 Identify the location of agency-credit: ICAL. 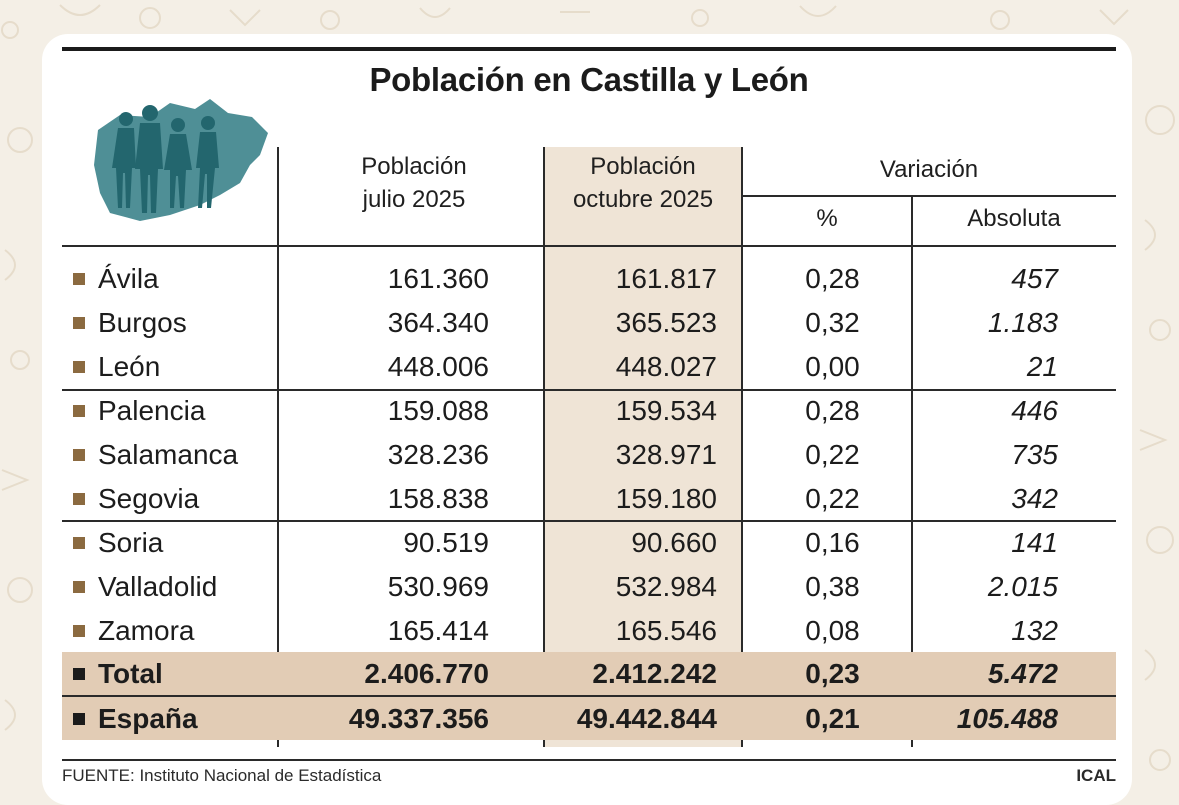
(1096, 775).